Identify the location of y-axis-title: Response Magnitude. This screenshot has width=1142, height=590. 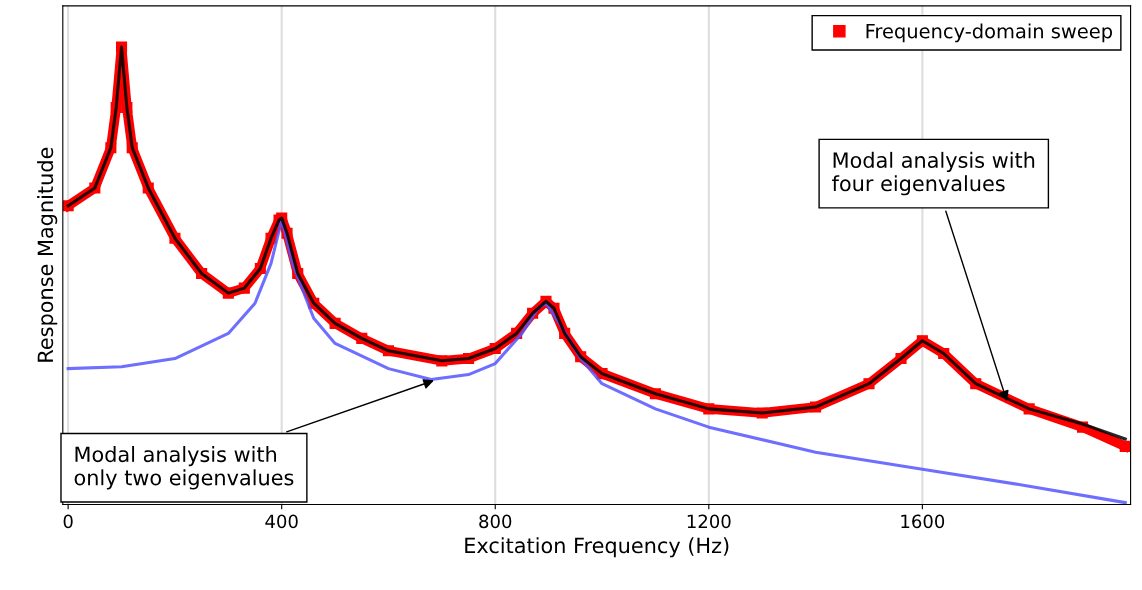
(47, 254).